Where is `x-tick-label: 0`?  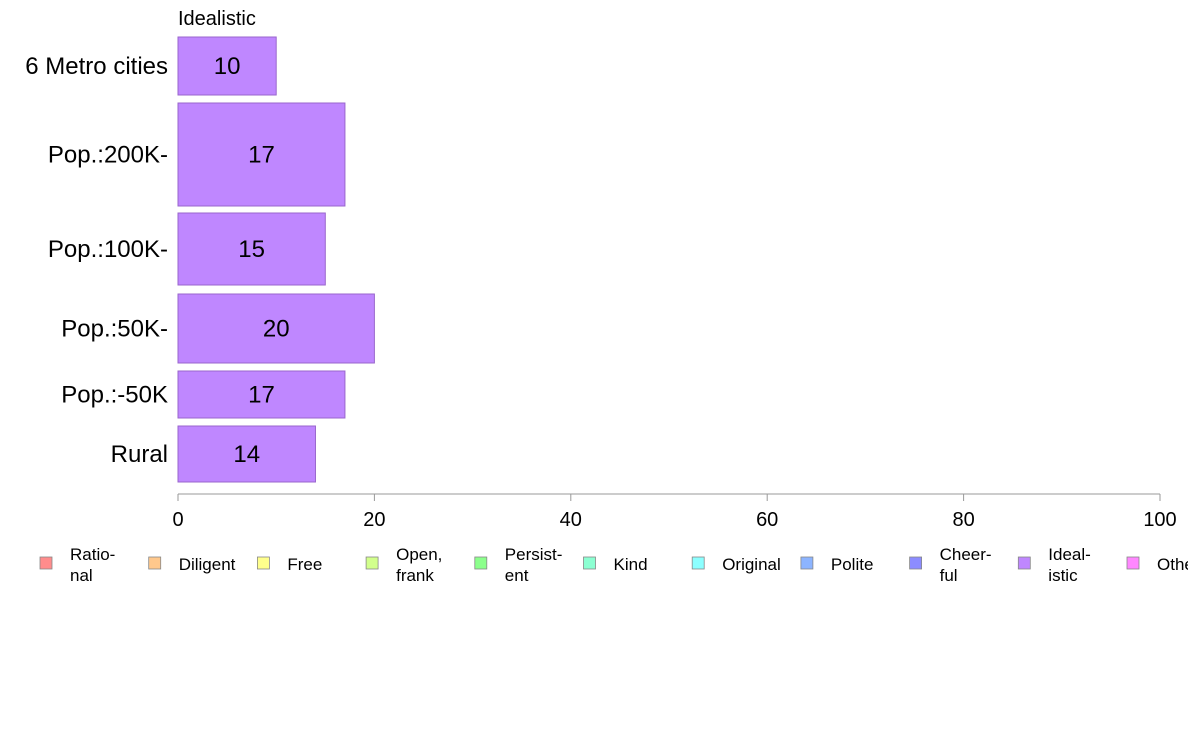
x-tick-label: 0 is located at coordinates (177, 520).